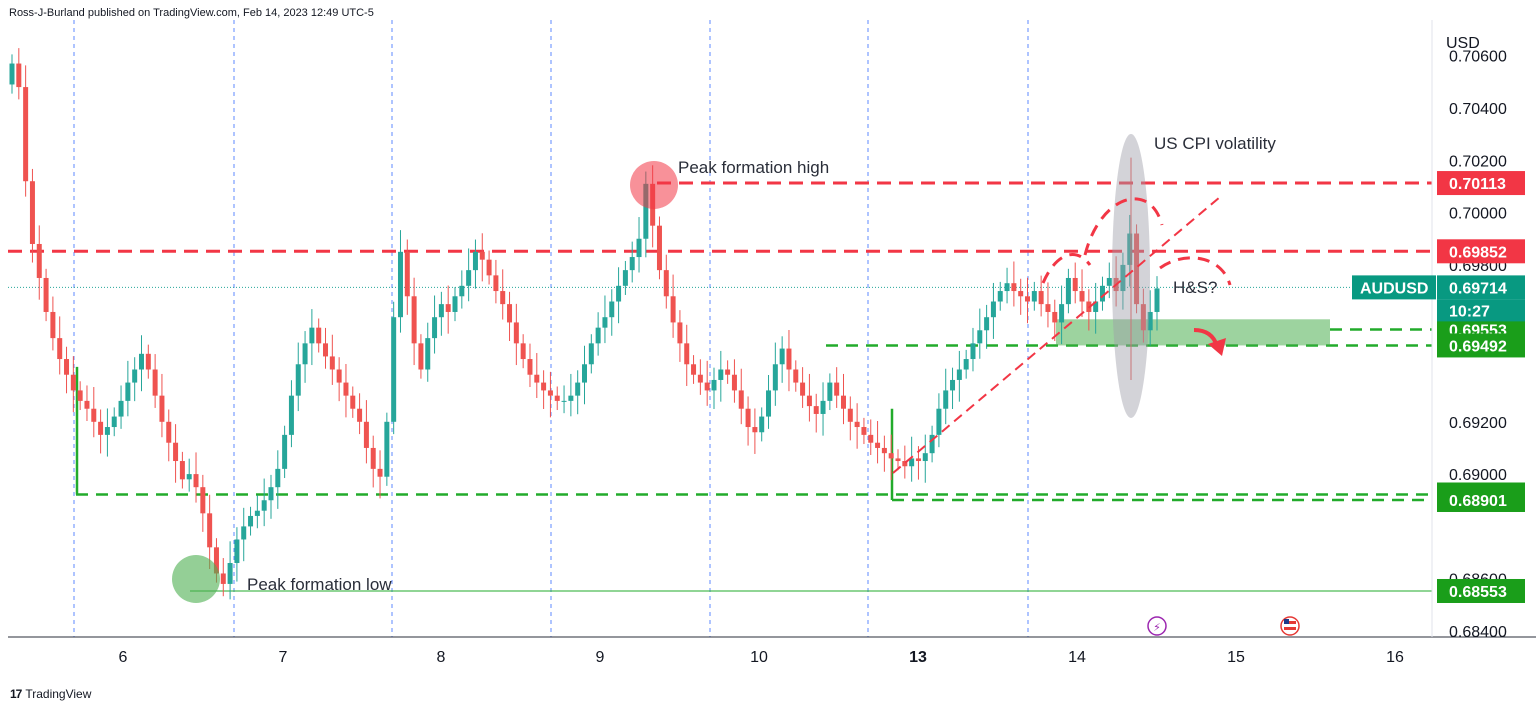 The height and width of the screenshot is (711, 1536). Describe the element at coordinates (196, 579) in the screenshot. I see `peak-low-marker` at that location.